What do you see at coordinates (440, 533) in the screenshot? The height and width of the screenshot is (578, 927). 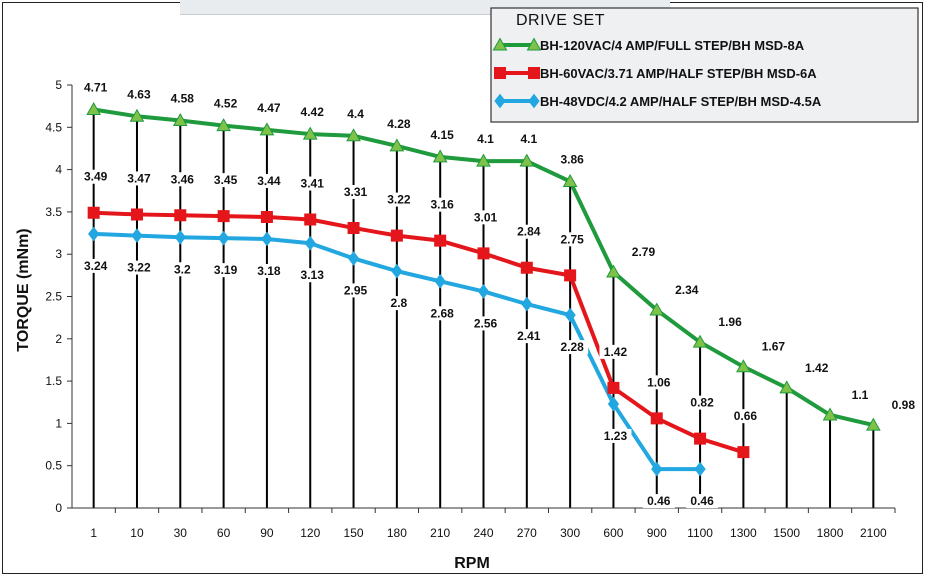 I see `x-tick-label: 210` at bounding box center [440, 533].